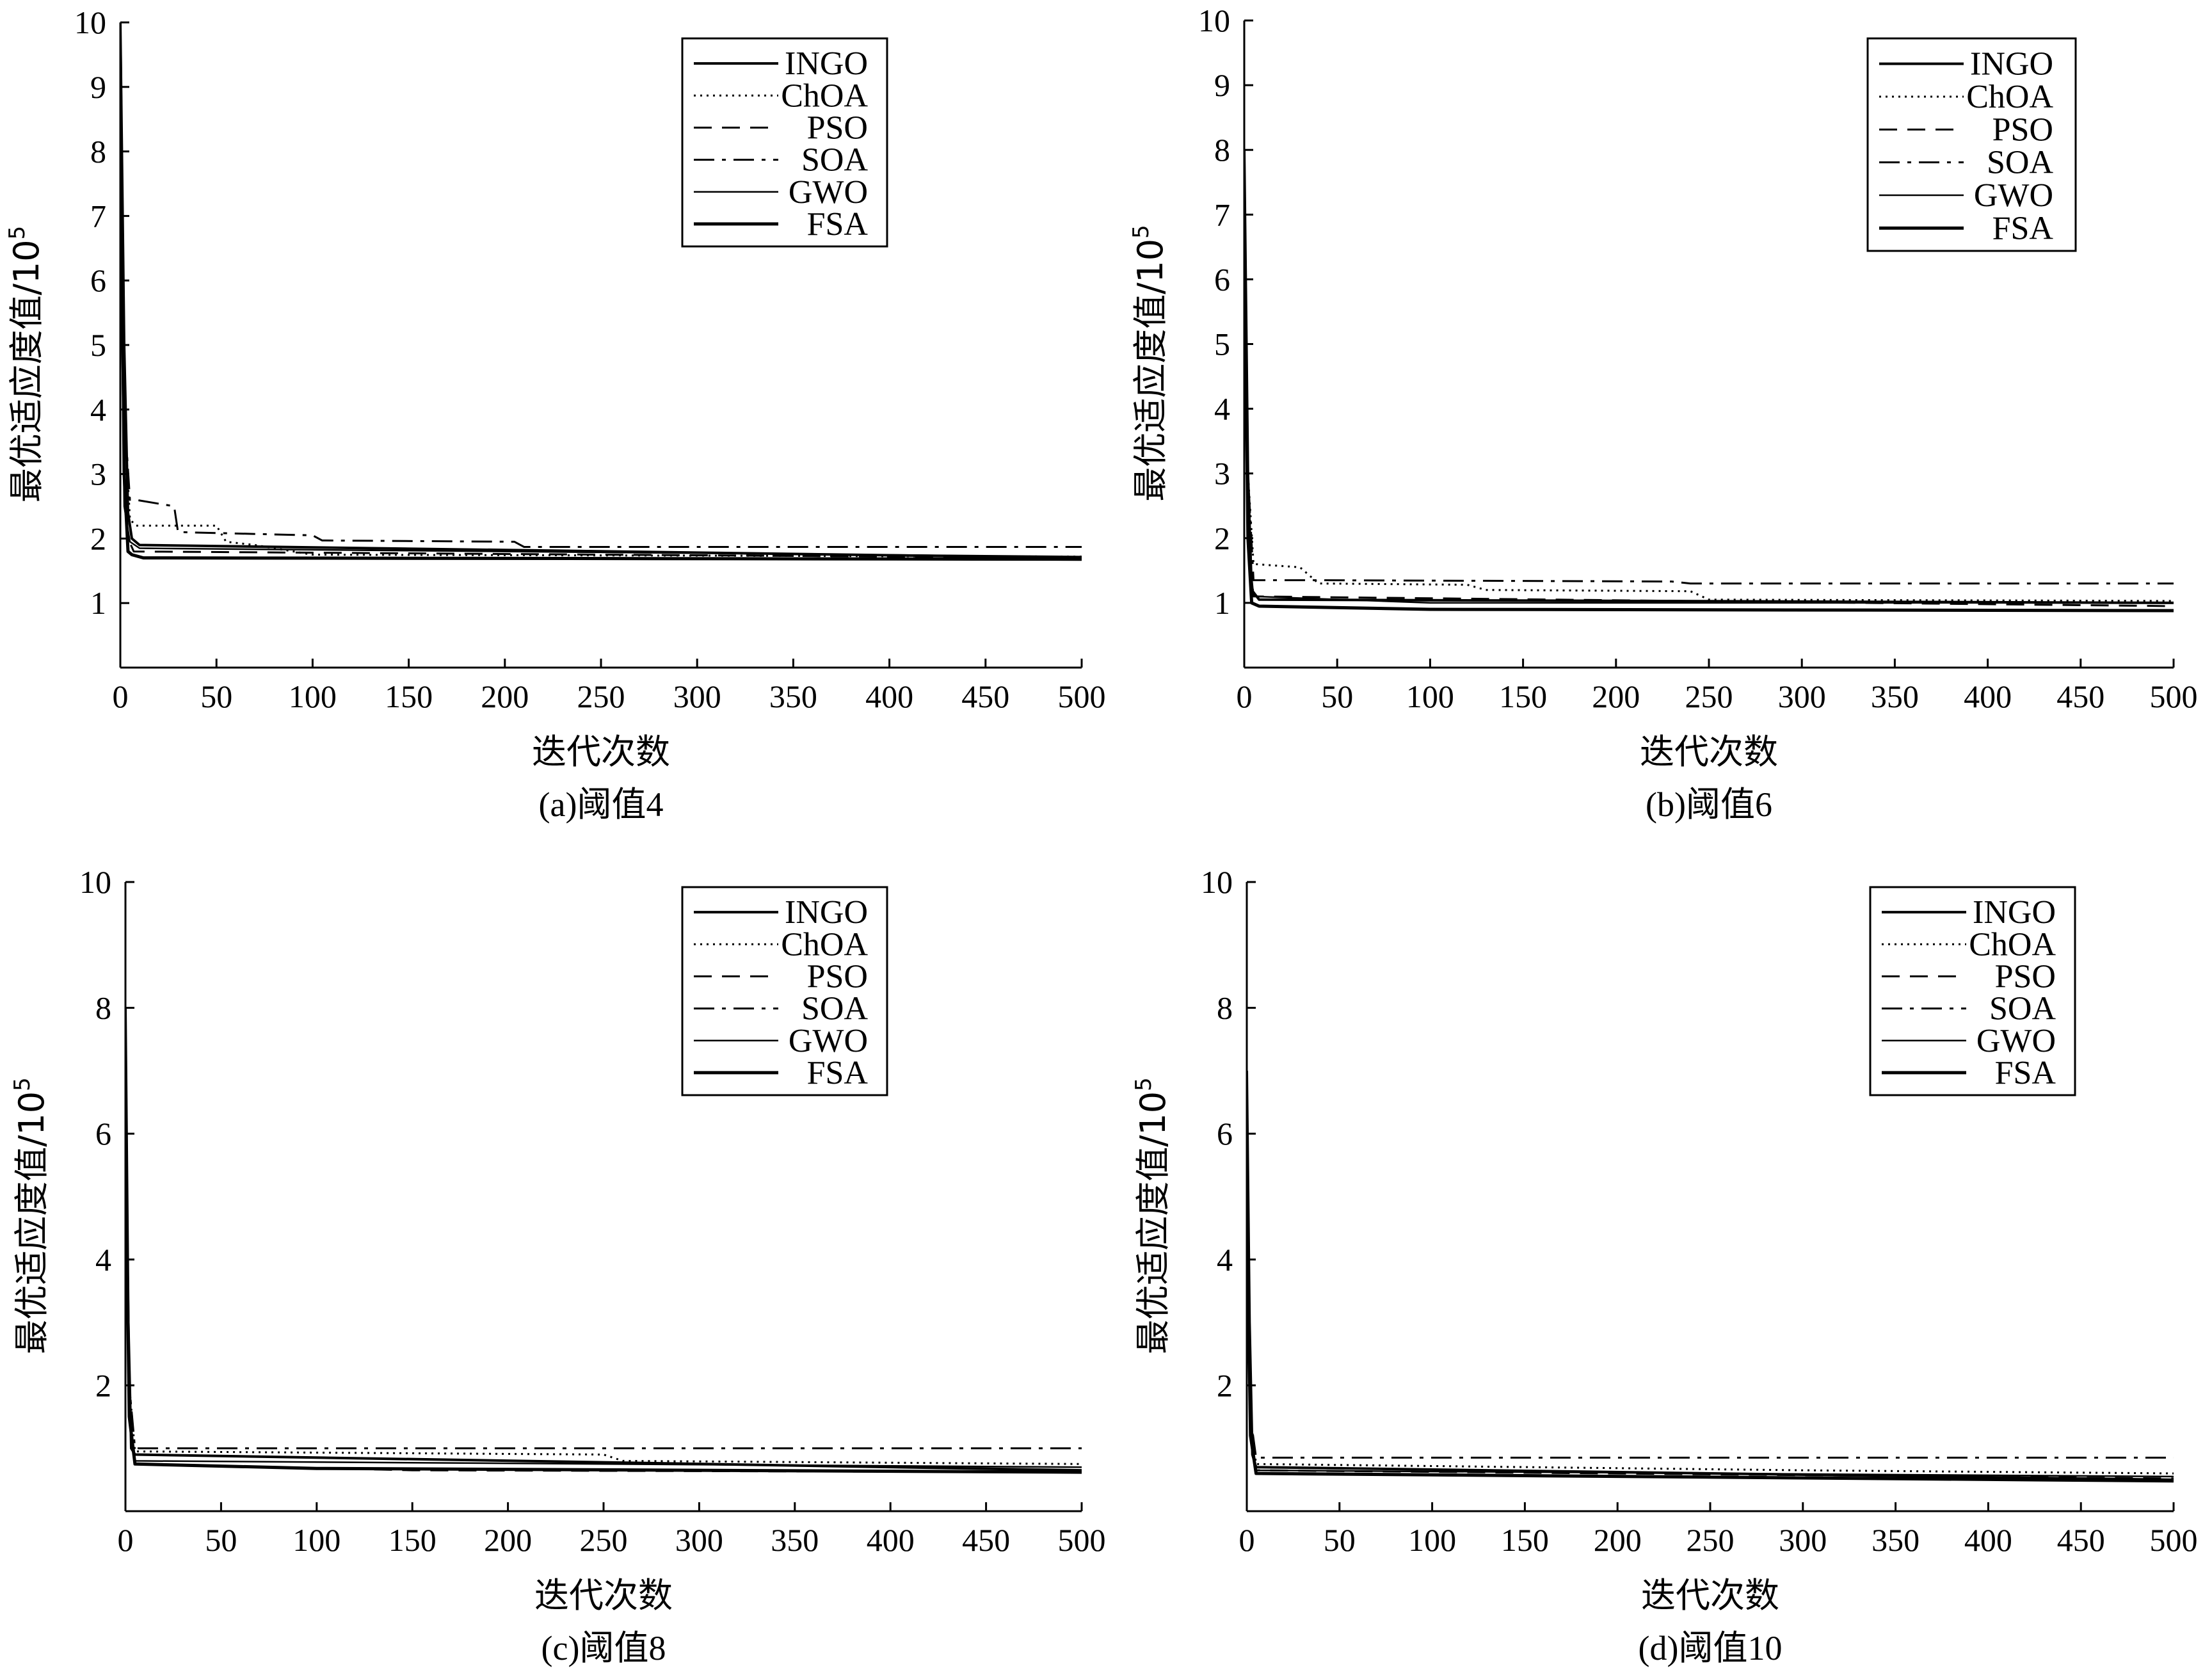  I want to click on x-tick-label: 250, so click(601, 696).